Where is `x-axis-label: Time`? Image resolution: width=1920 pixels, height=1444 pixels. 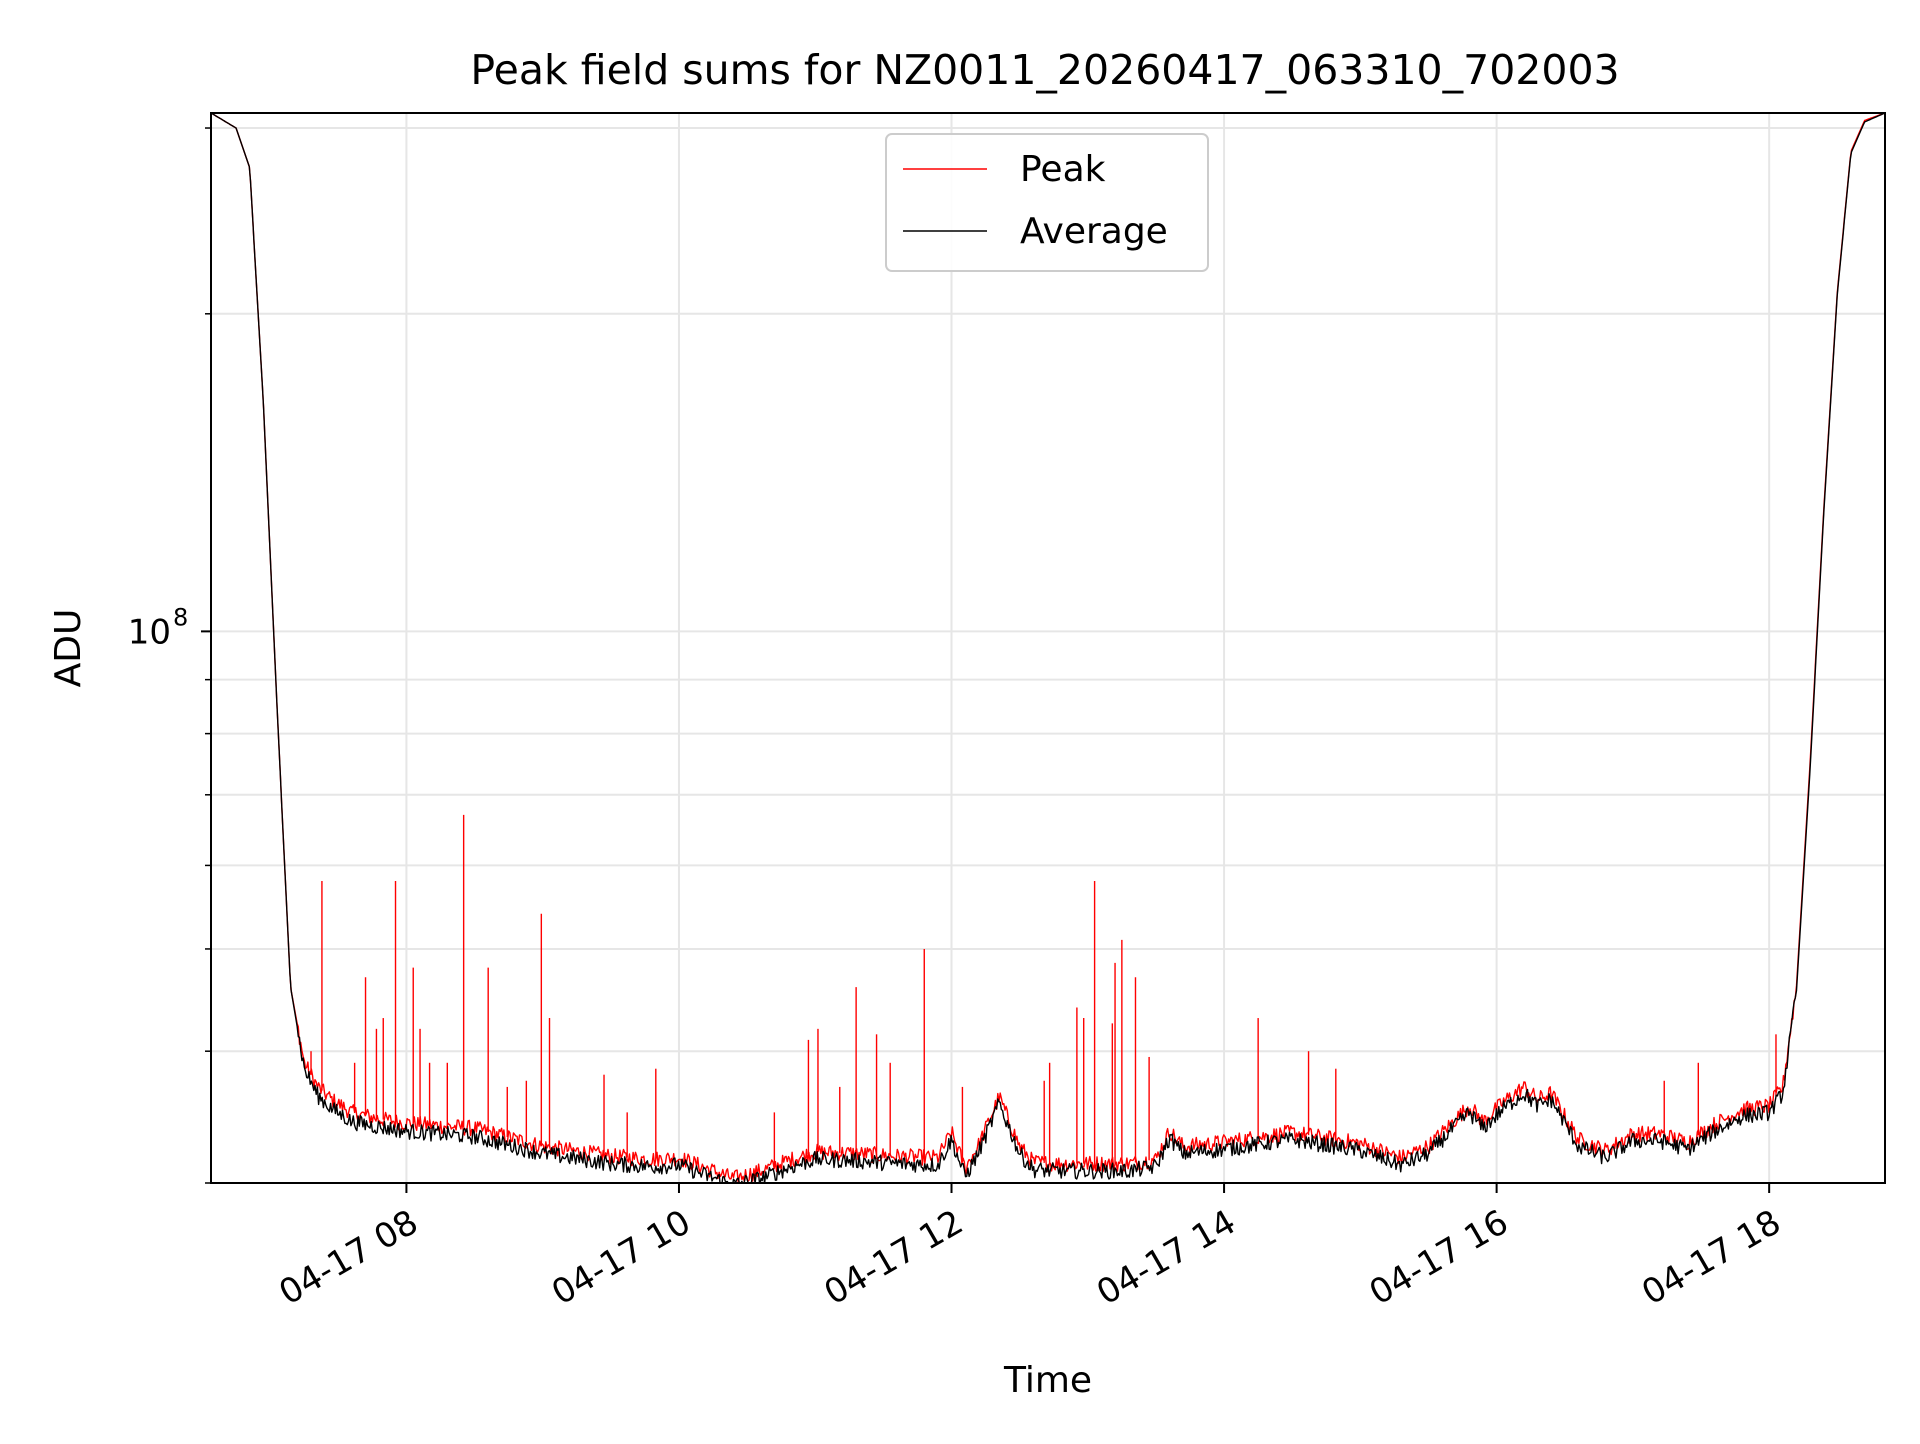
x-axis-label: Time is located at coordinates (1047, 1380).